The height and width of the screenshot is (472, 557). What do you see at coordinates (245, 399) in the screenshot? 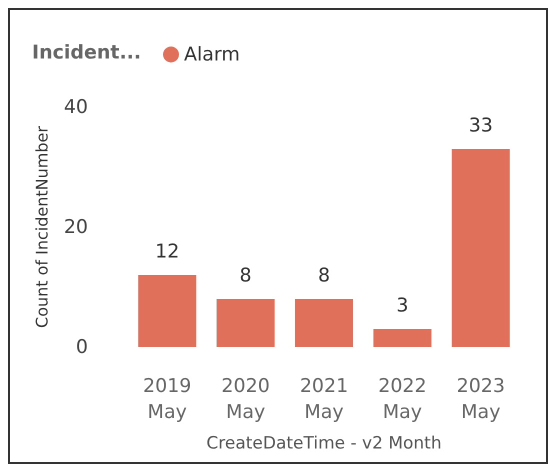
I see `x-tick-label: 2020 May` at bounding box center [245, 399].